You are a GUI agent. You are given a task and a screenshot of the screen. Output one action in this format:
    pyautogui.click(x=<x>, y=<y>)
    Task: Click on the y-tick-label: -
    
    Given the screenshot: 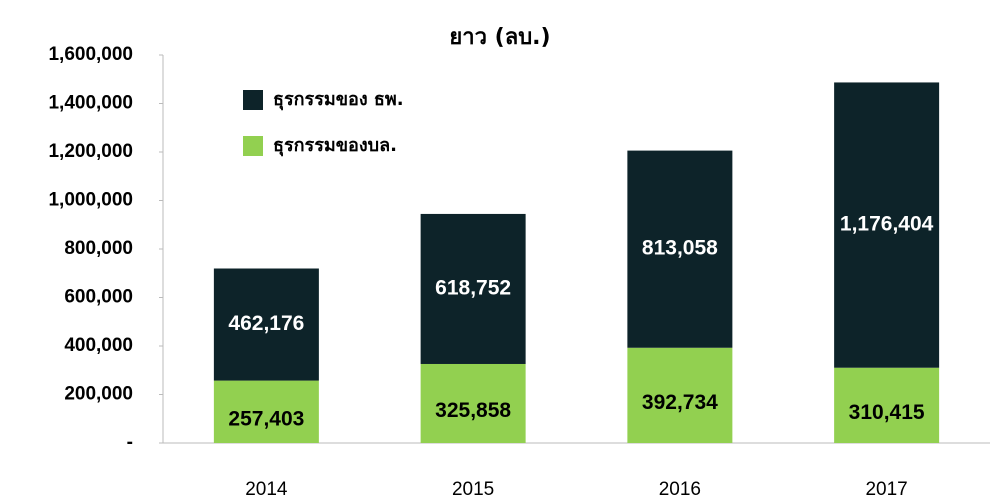 What is the action you would take?
    pyautogui.click(x=130, y=442)
    